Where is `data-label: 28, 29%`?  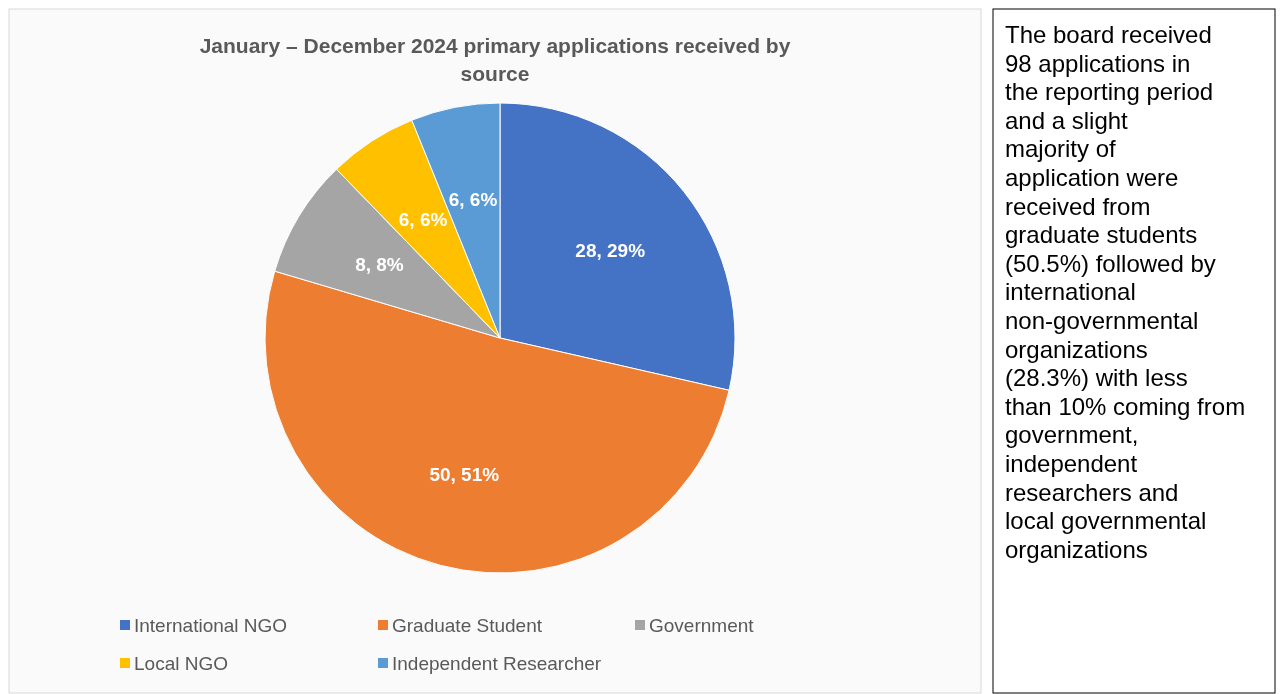 data-label: 28, 29% is located at coordinates (610, 250).